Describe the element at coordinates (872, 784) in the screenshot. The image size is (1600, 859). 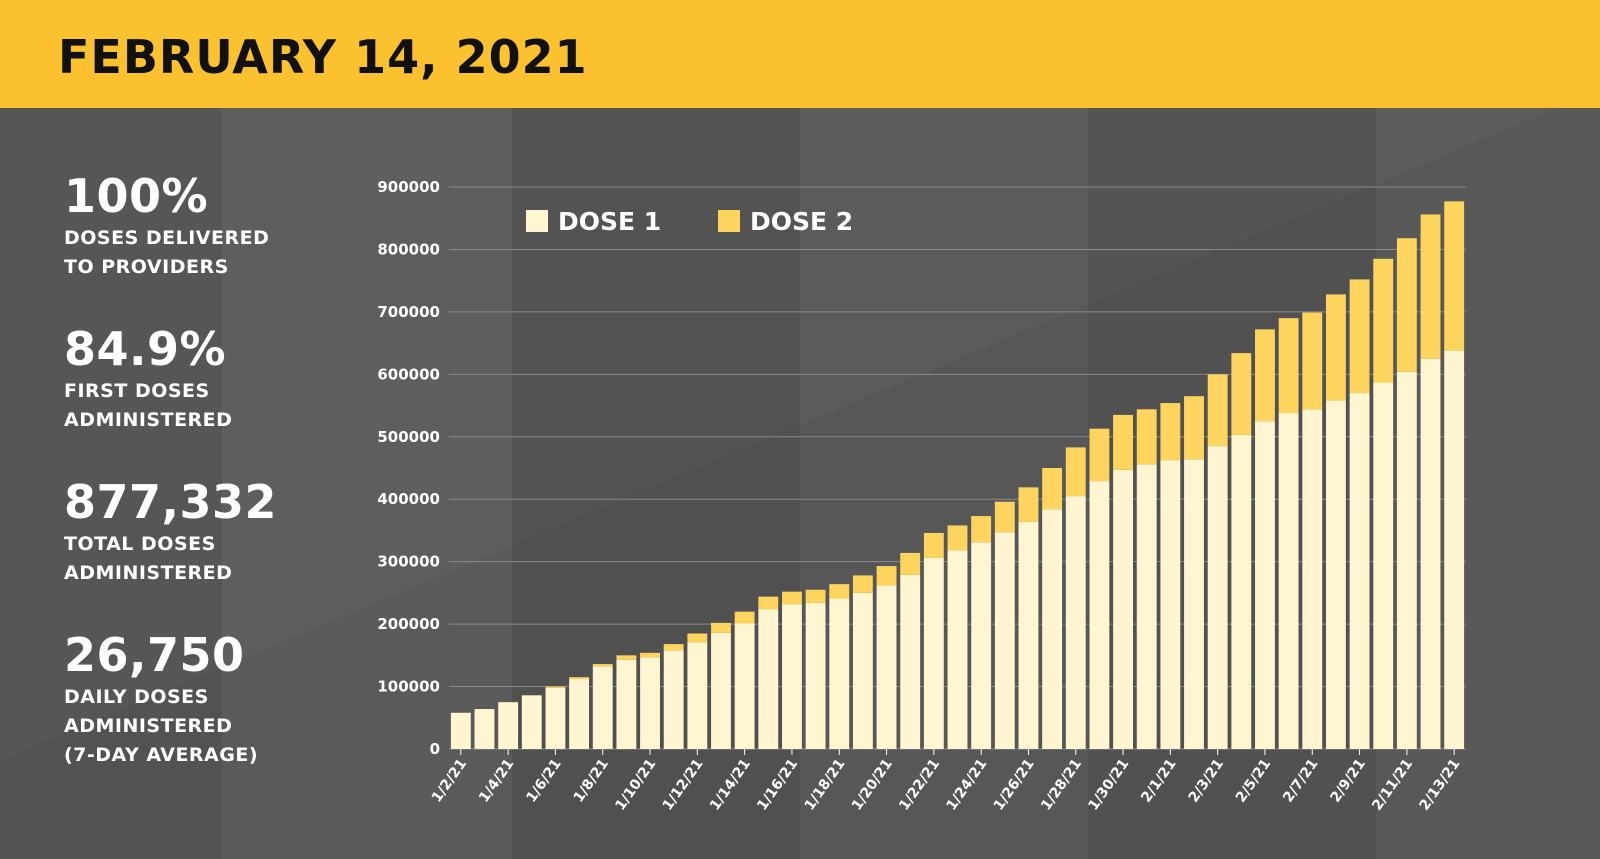
I see `x-tick-label: 1/20/21` at that location.